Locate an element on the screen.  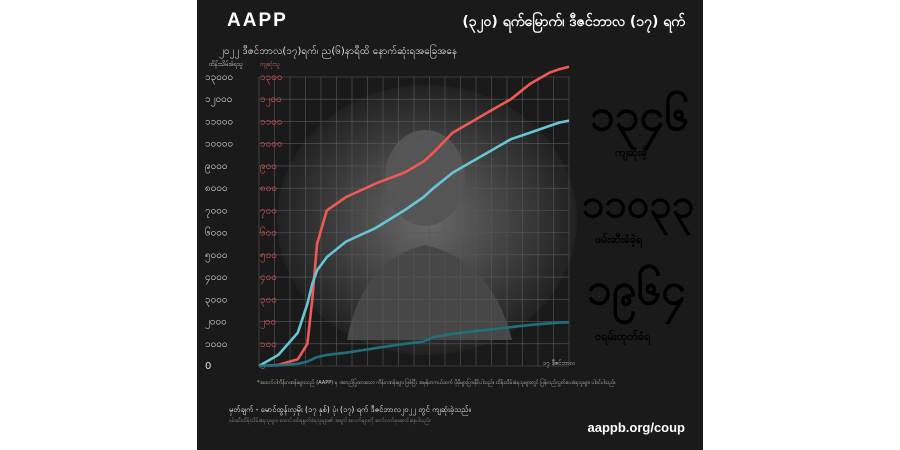
y-tick-left: ၃၀၀၀ is located at coordinates (216, 300).